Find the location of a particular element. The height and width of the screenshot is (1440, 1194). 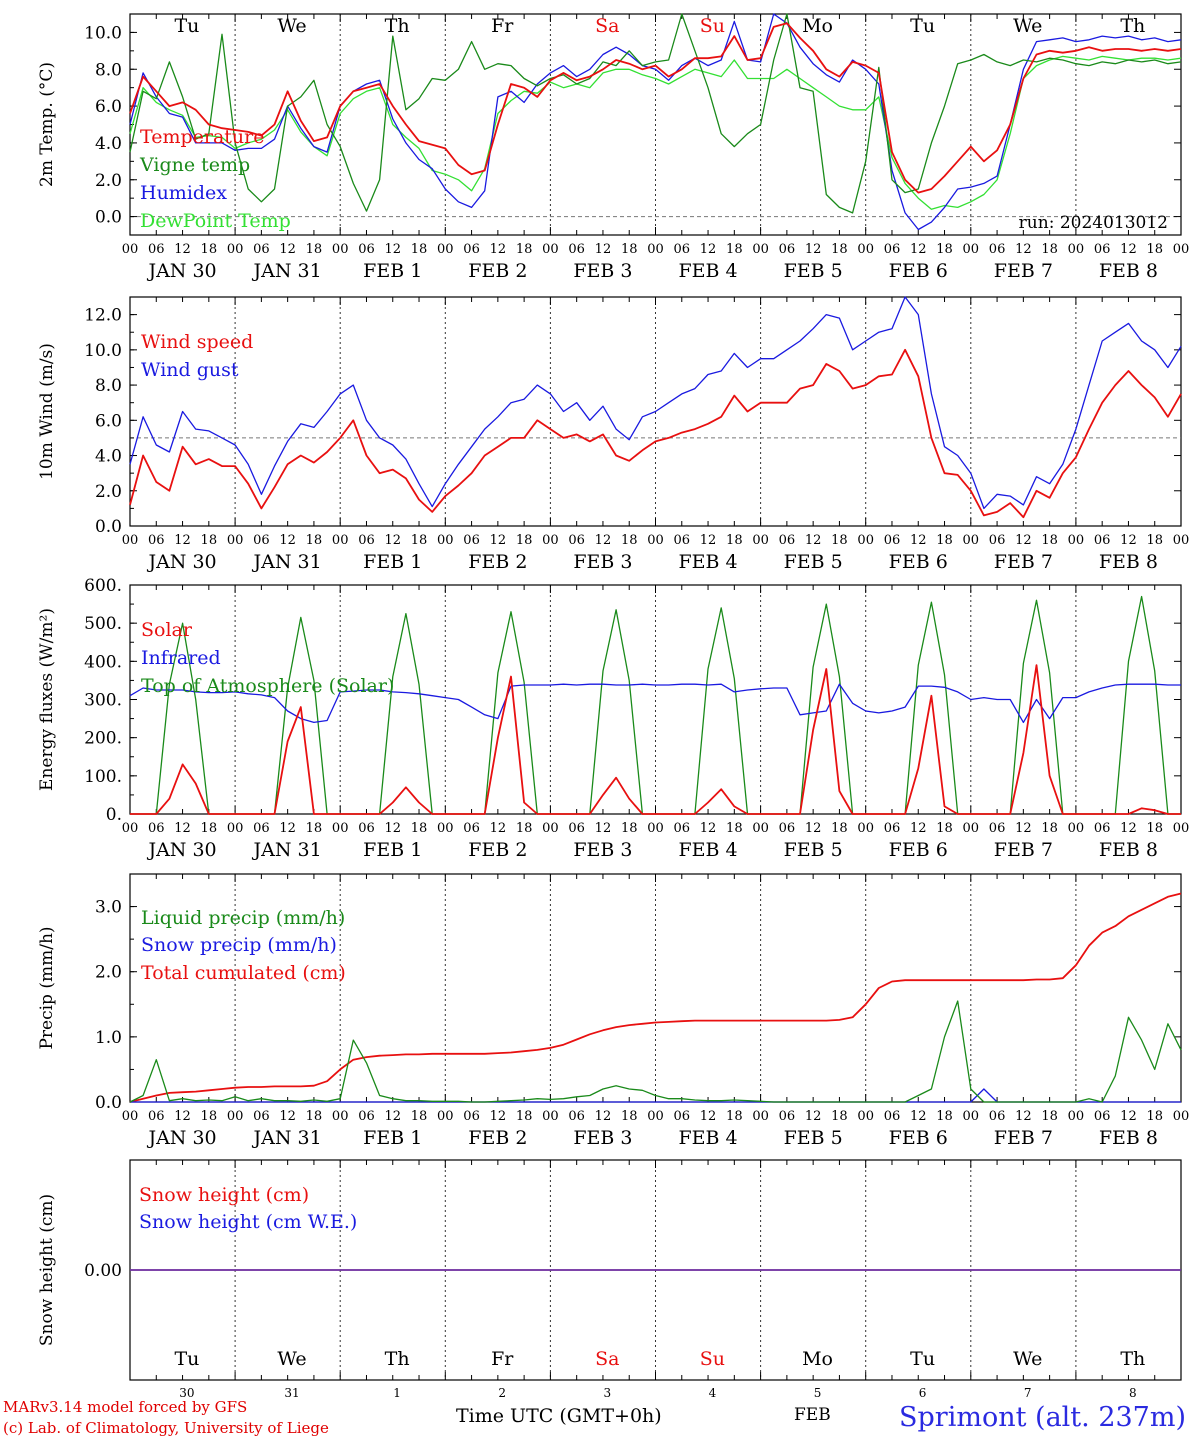

y-tick-label: 1.0 is located at coordinates (108, 1038).